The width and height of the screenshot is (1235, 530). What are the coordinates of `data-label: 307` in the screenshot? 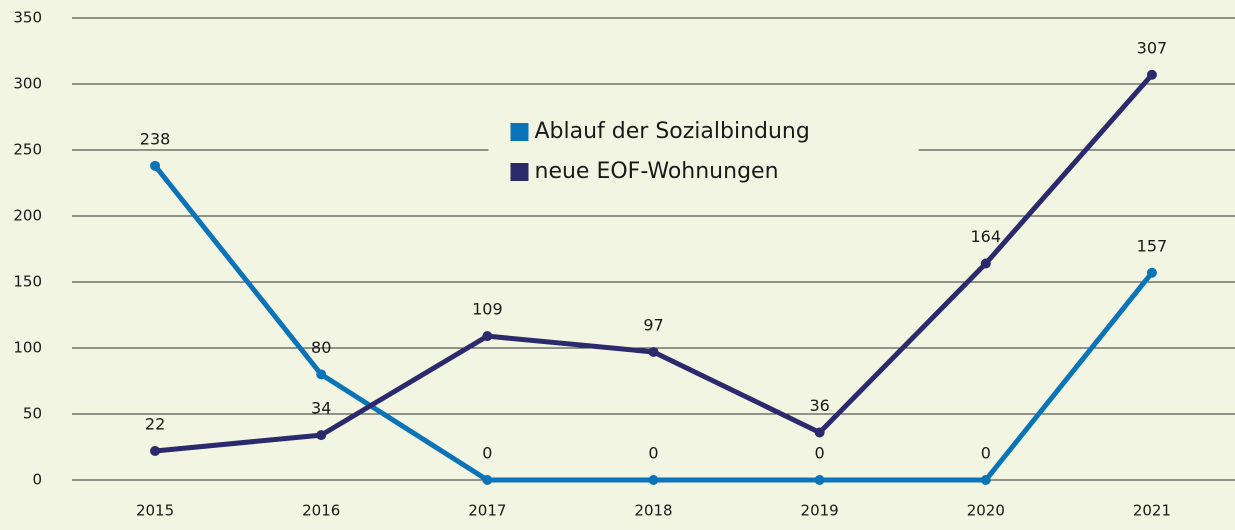 It's located at (1152, 47).